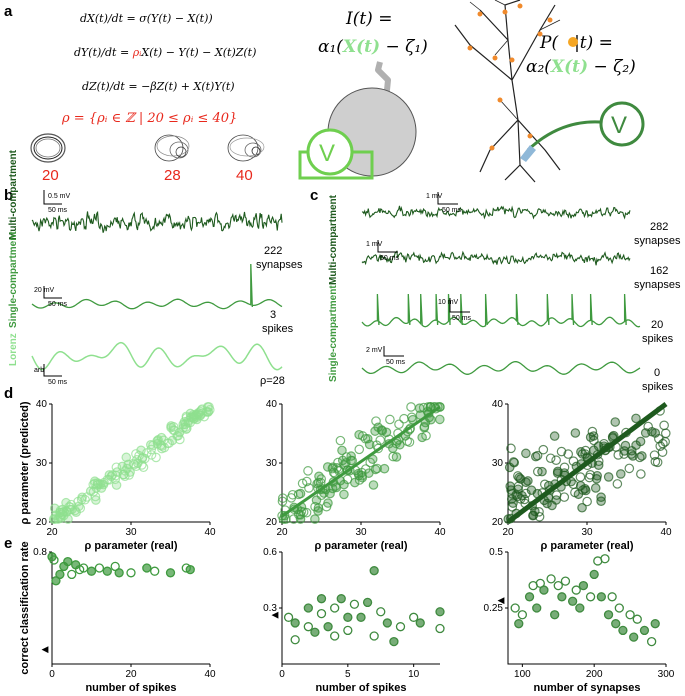 This screenshot has width=685, height=696. I want to click on current-equation-x: X(t), so click(361, 47).